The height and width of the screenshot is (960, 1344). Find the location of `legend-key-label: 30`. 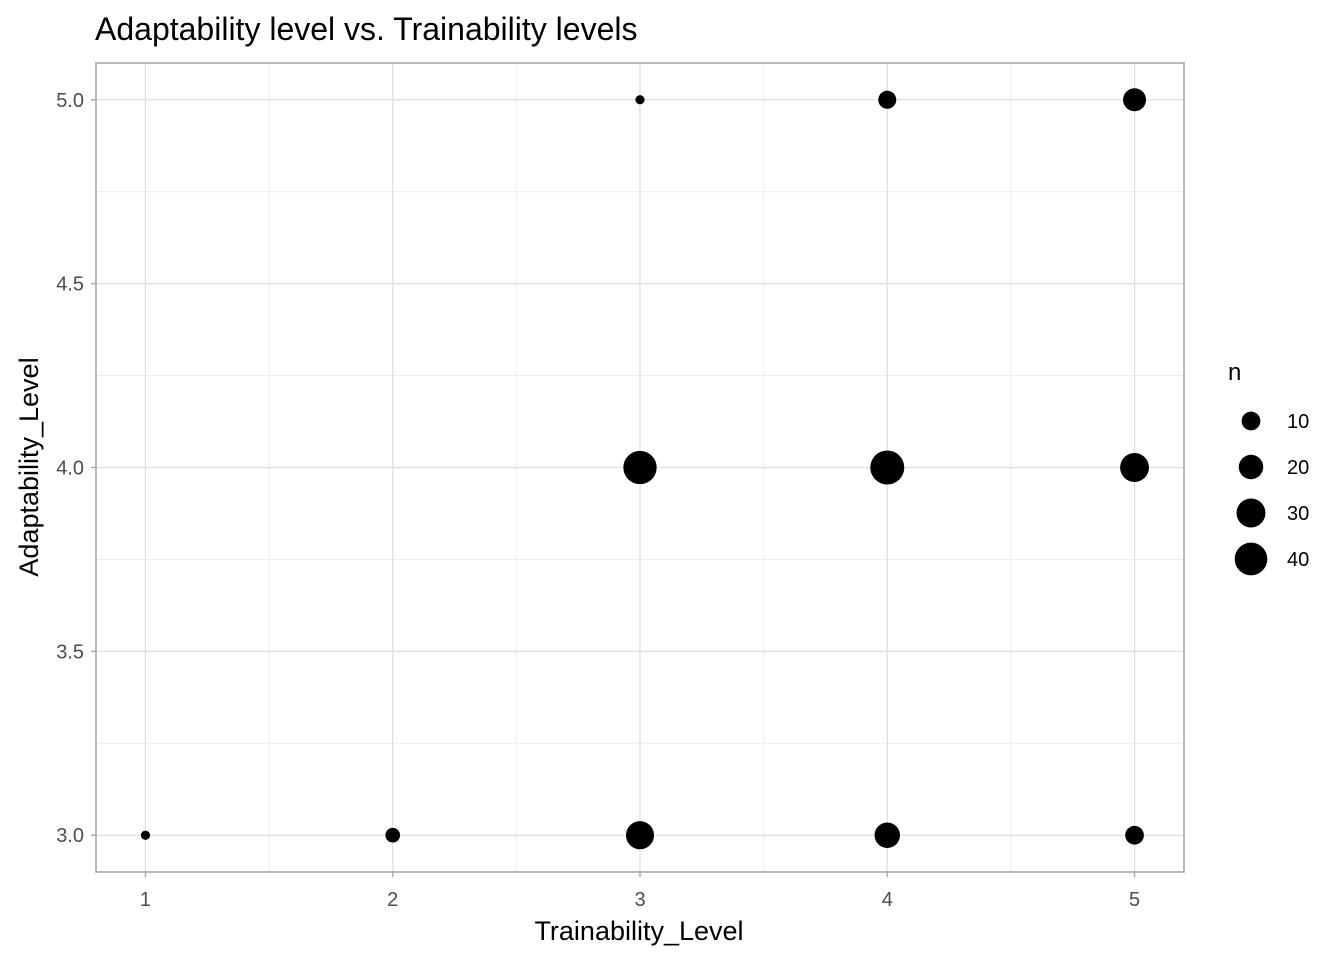

legend-key-label: 30 is located at coordinates (1298, 514).